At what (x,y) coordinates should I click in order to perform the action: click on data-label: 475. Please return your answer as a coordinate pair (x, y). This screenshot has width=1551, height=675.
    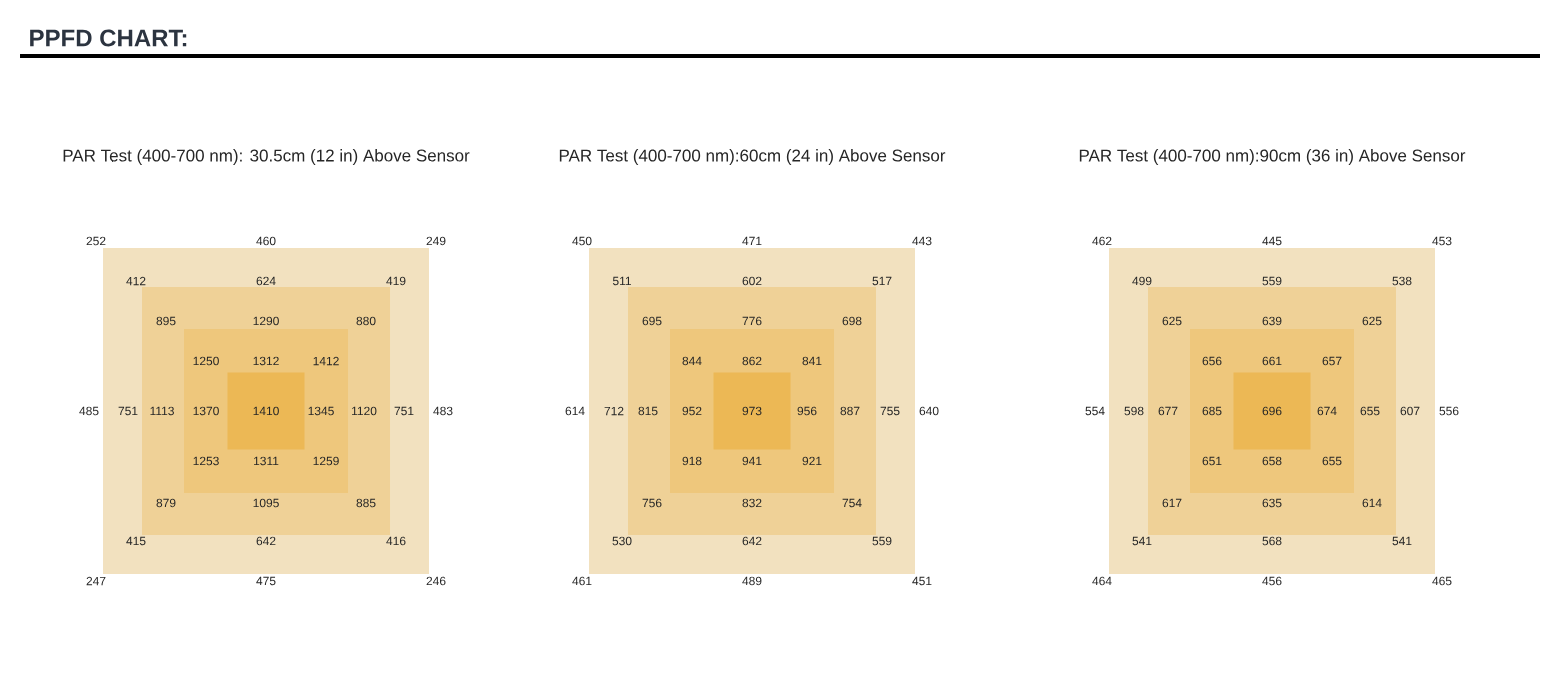
    Looking at the image, I should click on (266, 581).